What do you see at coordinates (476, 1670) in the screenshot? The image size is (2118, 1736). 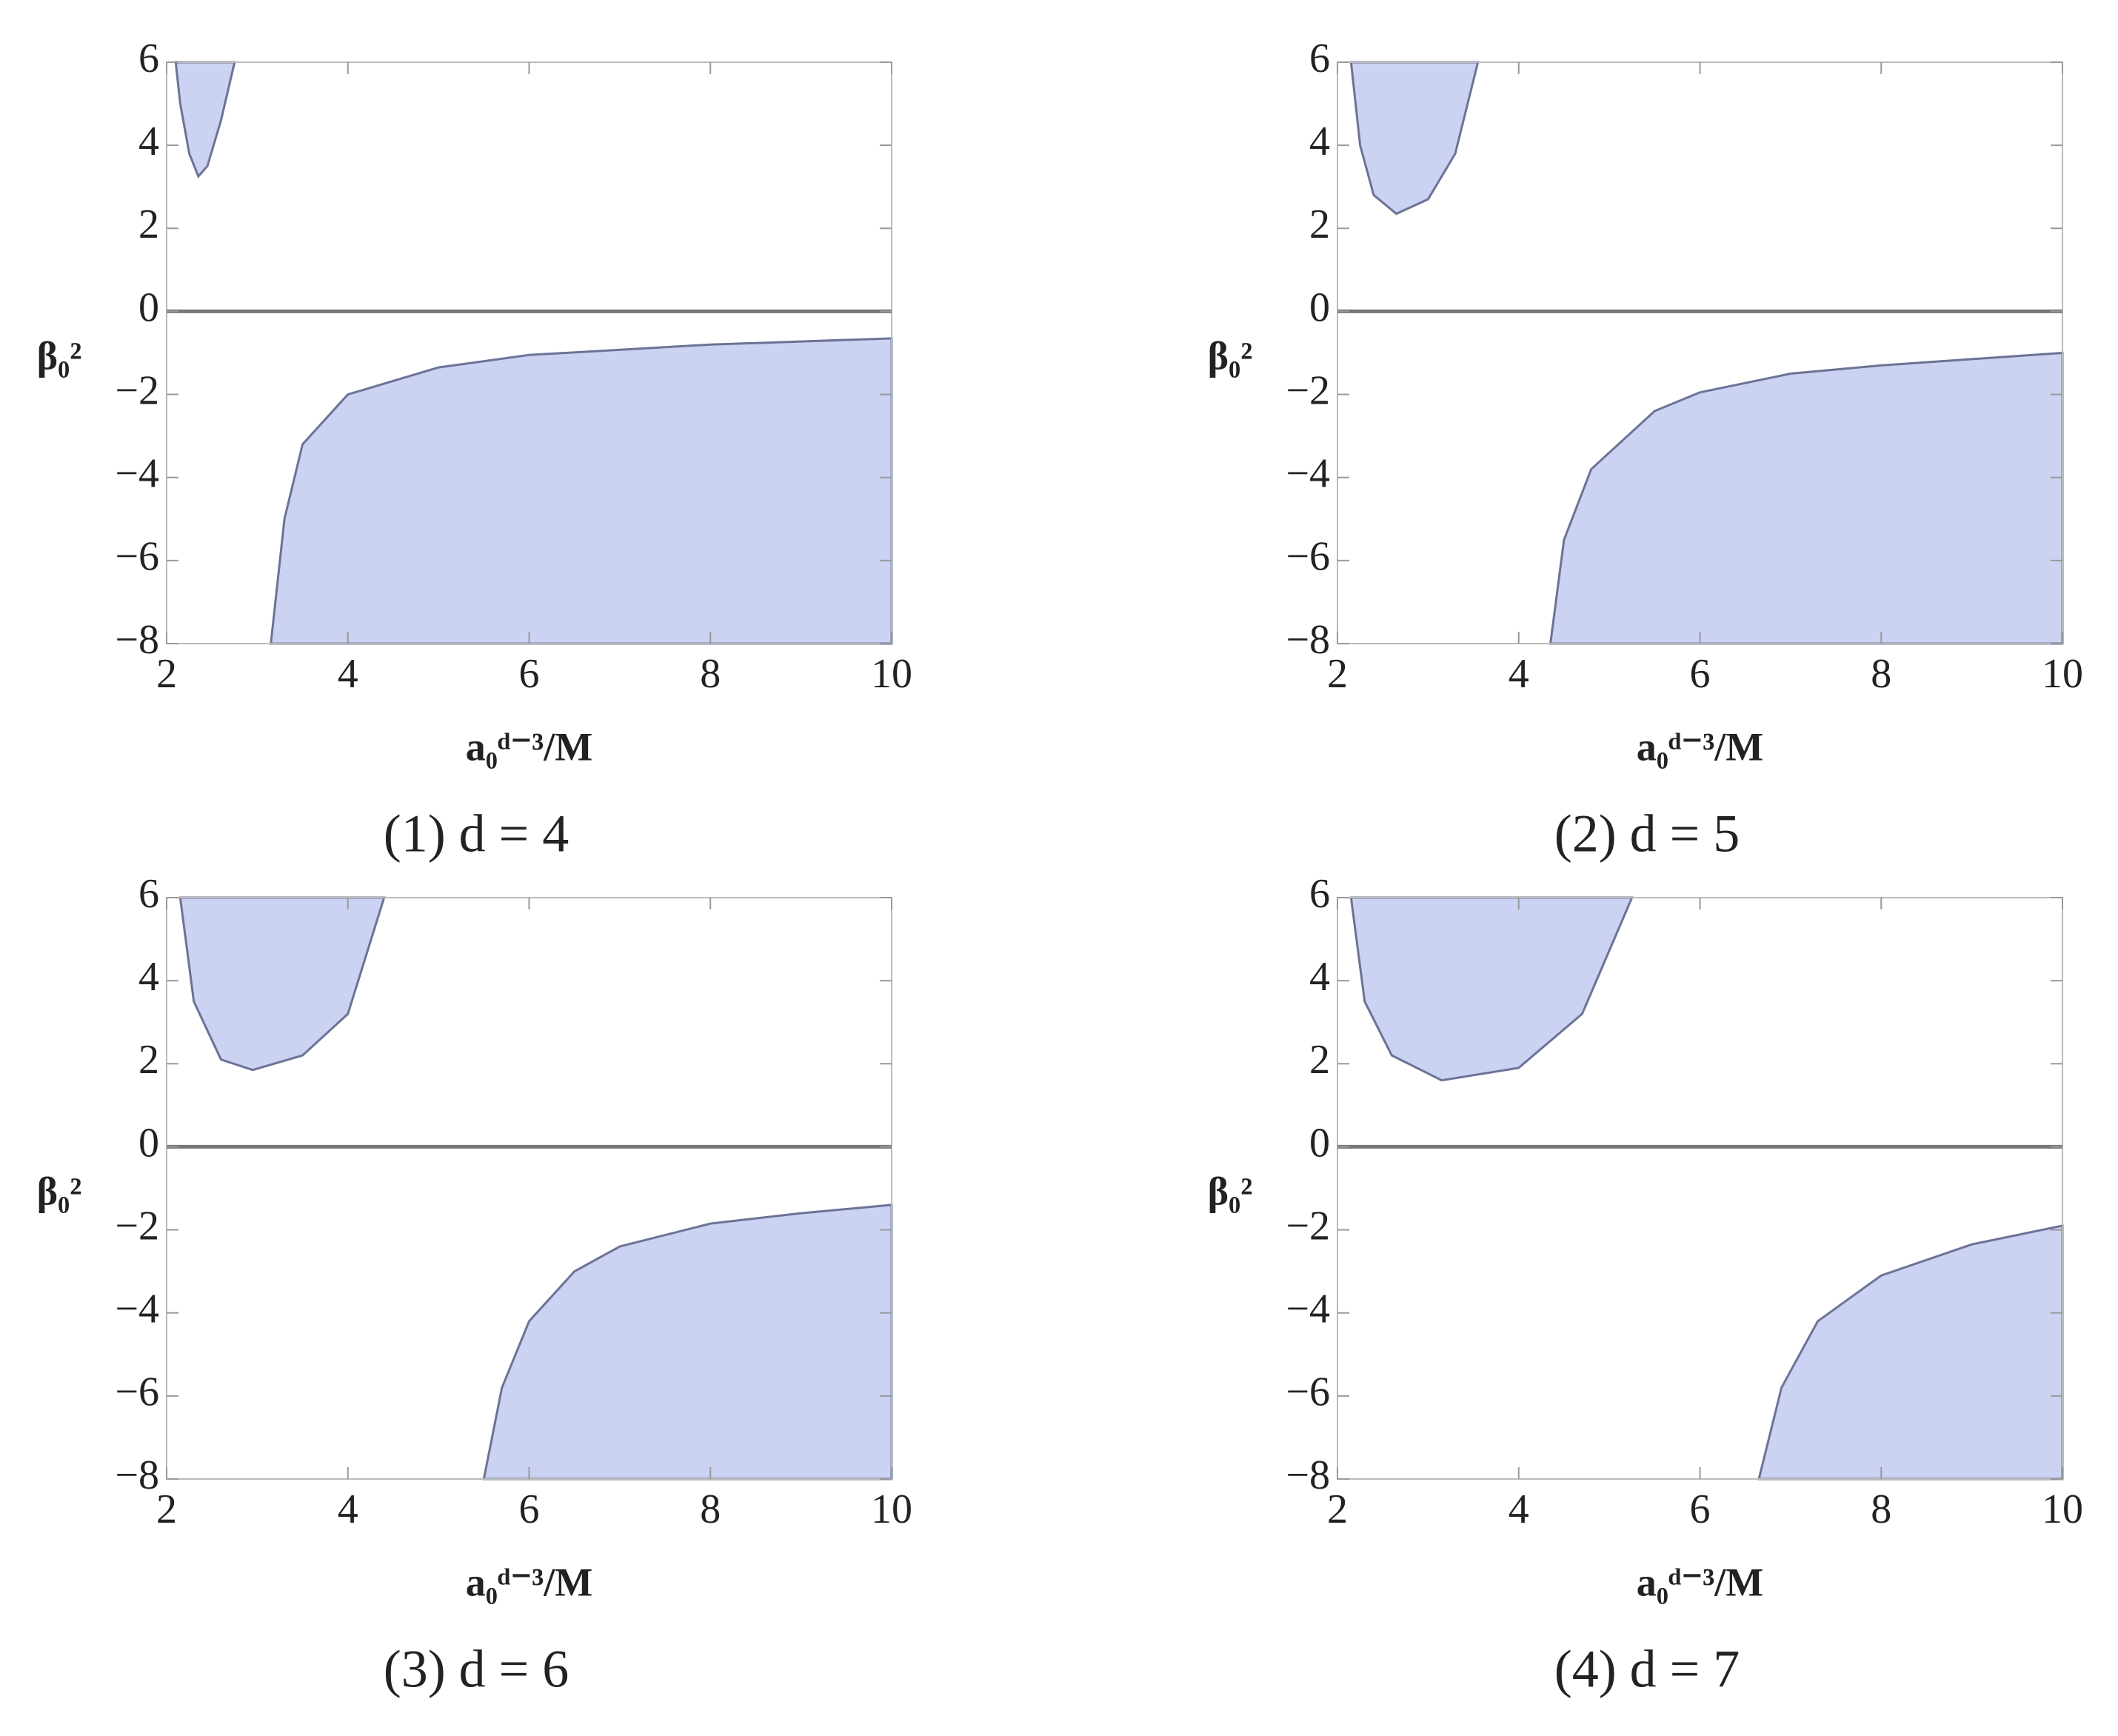 I see `caption: (3) d = 6` at bounding box center [476, 1670].